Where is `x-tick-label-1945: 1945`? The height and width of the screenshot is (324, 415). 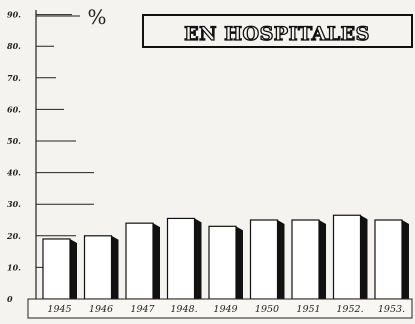 x-tick-label-1945: 1945 is located at coordinates (59, 309).